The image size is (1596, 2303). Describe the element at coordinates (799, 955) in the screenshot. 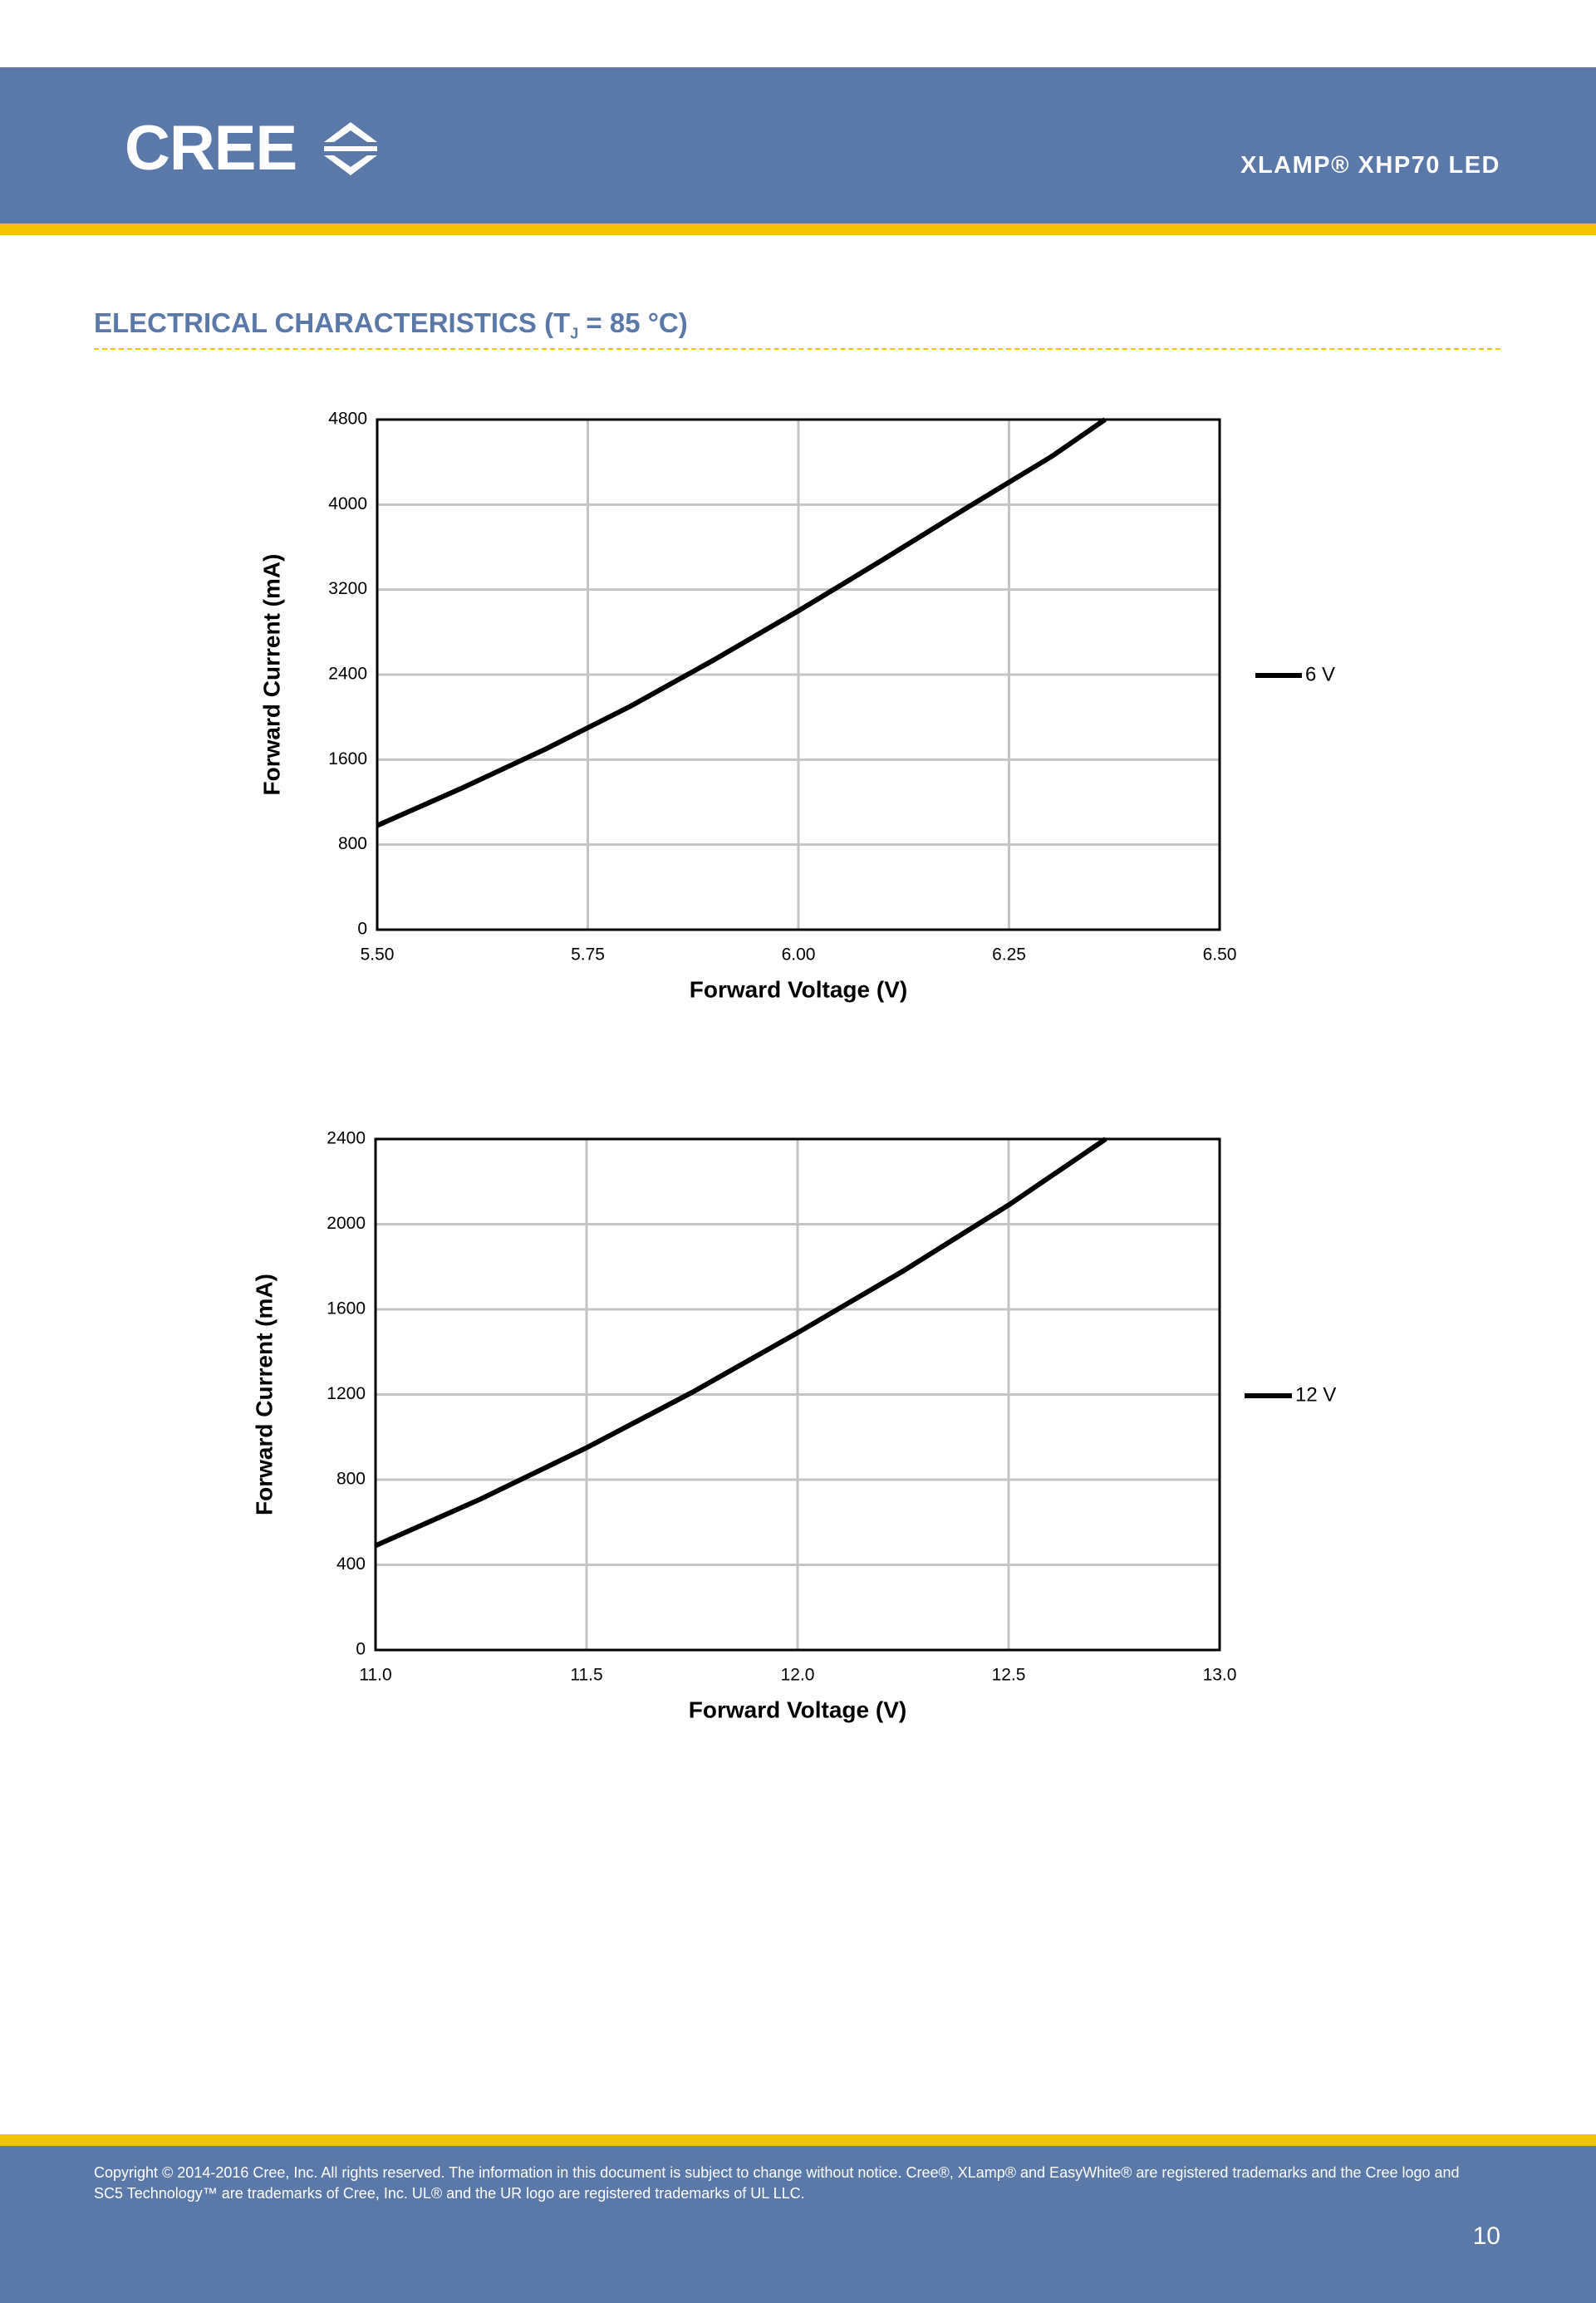

I see `x-tick-label: 6.00` at that location.